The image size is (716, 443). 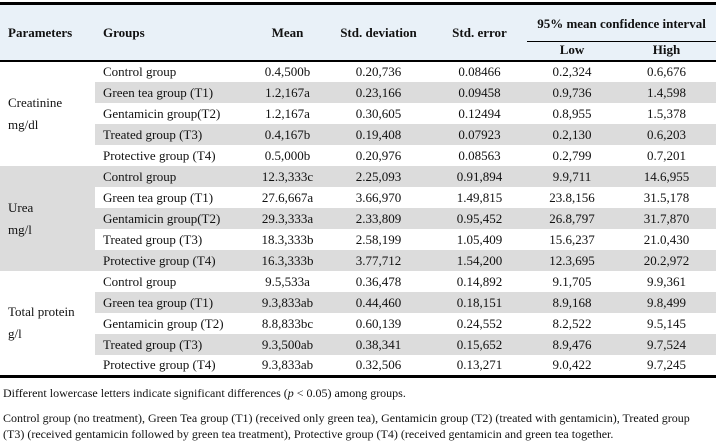 What do you see at coordinates (666, 177) in the screenshot?
I see `ci-high-cell: 14.6,955` at bounding box center [666, 177].